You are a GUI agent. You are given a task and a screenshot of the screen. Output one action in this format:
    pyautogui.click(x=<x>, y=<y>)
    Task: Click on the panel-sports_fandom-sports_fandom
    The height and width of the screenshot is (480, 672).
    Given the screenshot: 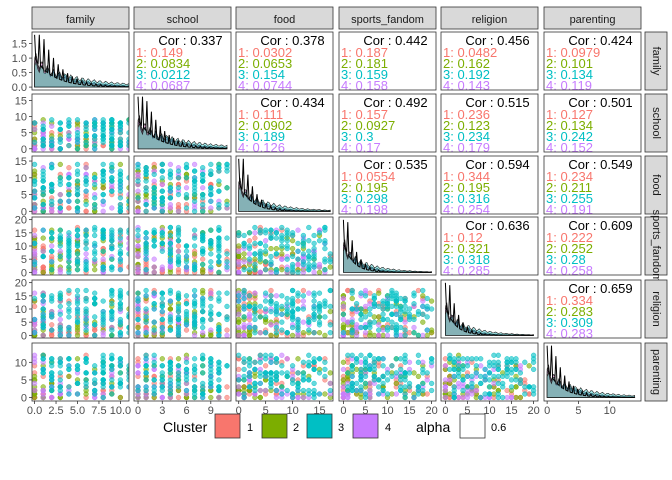 What is the action you would take?
    pyautogui.click(x=387, y=246)
    